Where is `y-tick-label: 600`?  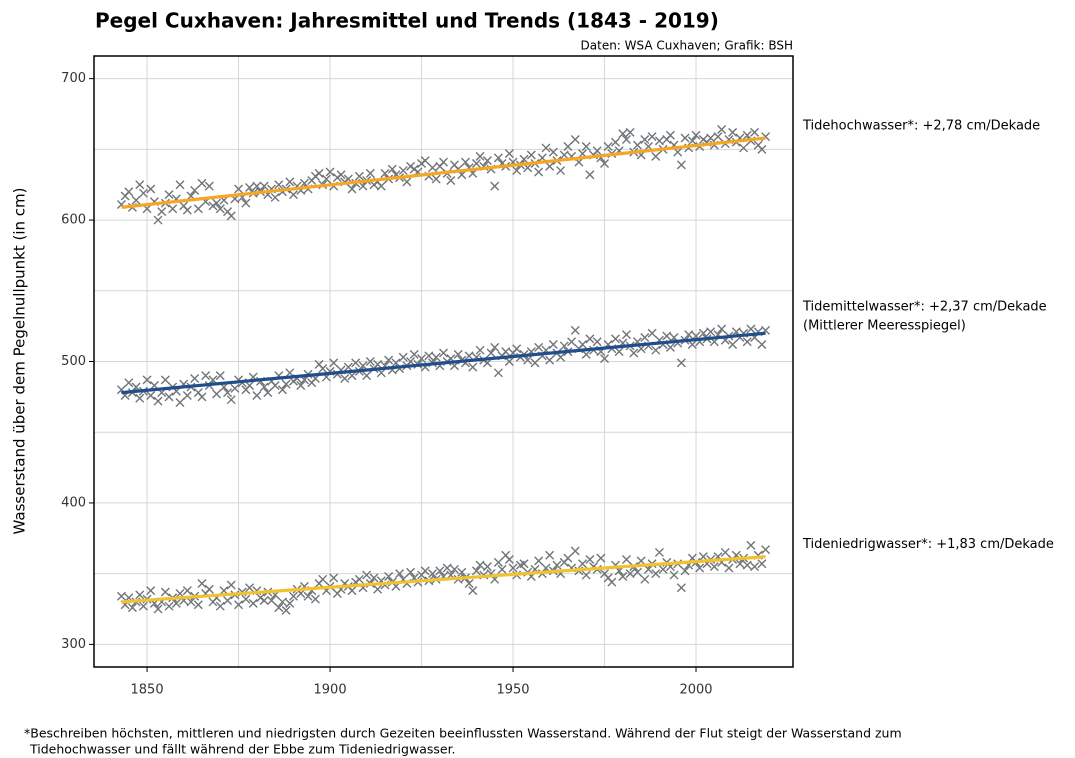
y-tick-label: 600 is located at coordinates (73, 220).